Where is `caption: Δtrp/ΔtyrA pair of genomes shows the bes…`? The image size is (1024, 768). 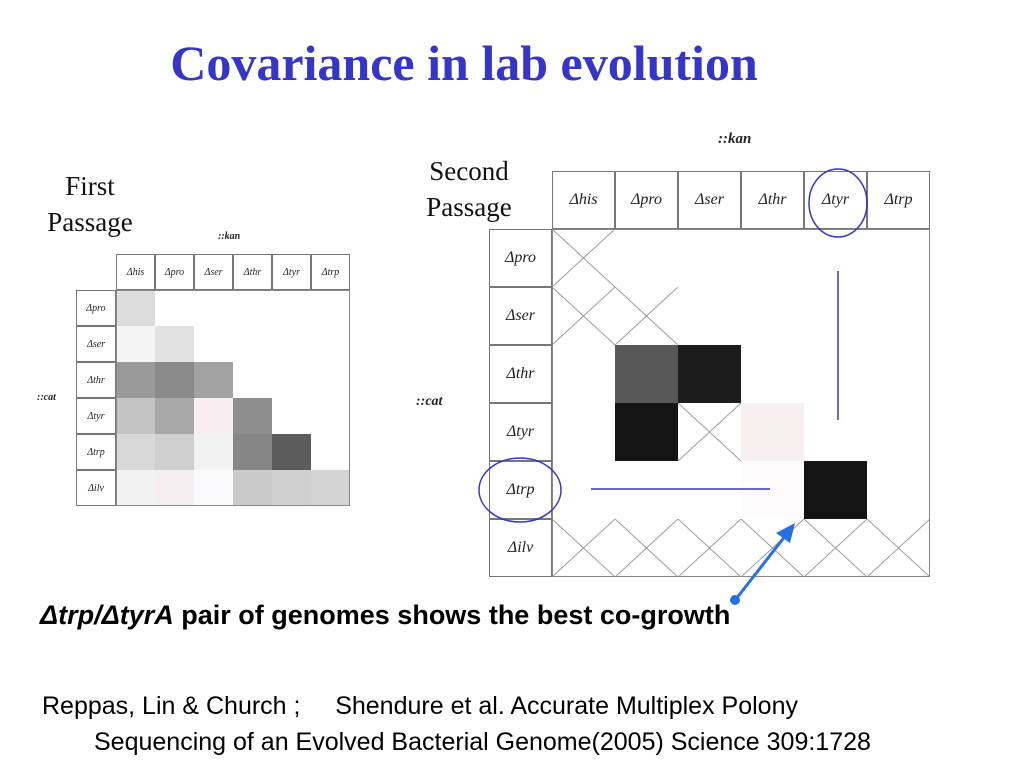 caption: Δtrp/ΔtyrA pair of genomes shows the bes… is located at coordinates (385, 615).